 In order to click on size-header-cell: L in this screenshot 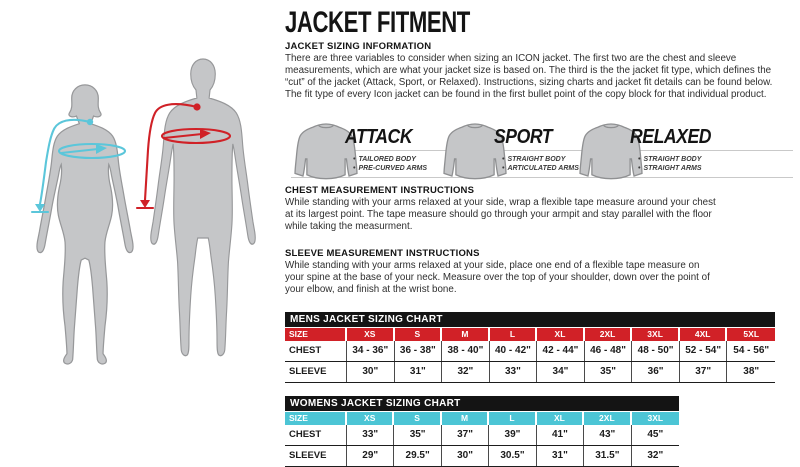, I will do `click(513, 418)`.